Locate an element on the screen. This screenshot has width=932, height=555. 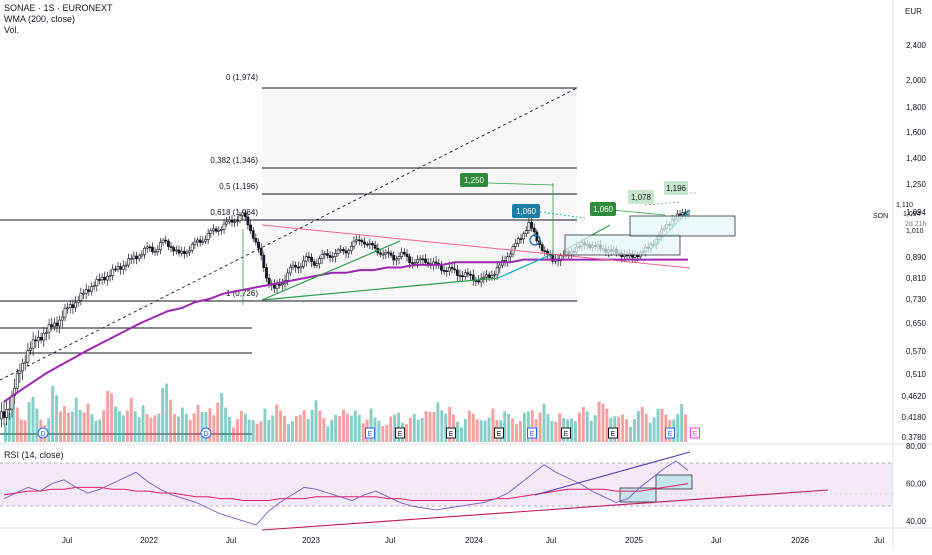
earnings-marker is located at coordinates (451, 433).